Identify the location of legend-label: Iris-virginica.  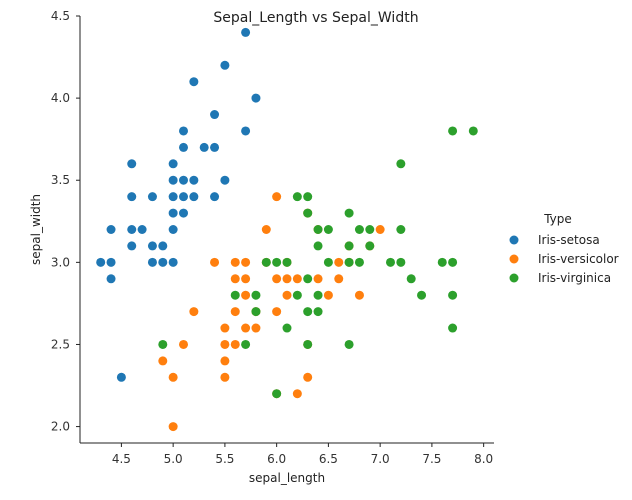
(574, 278).